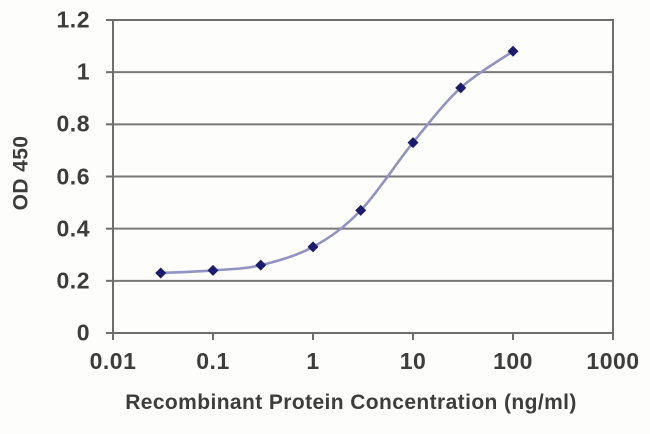 The width and height of the screenshot is (650, 434). What do you see at coordinates (313, 361) in the screenshot?
I see `x-tick-label-1: 1` at bounding box center [313, 361].